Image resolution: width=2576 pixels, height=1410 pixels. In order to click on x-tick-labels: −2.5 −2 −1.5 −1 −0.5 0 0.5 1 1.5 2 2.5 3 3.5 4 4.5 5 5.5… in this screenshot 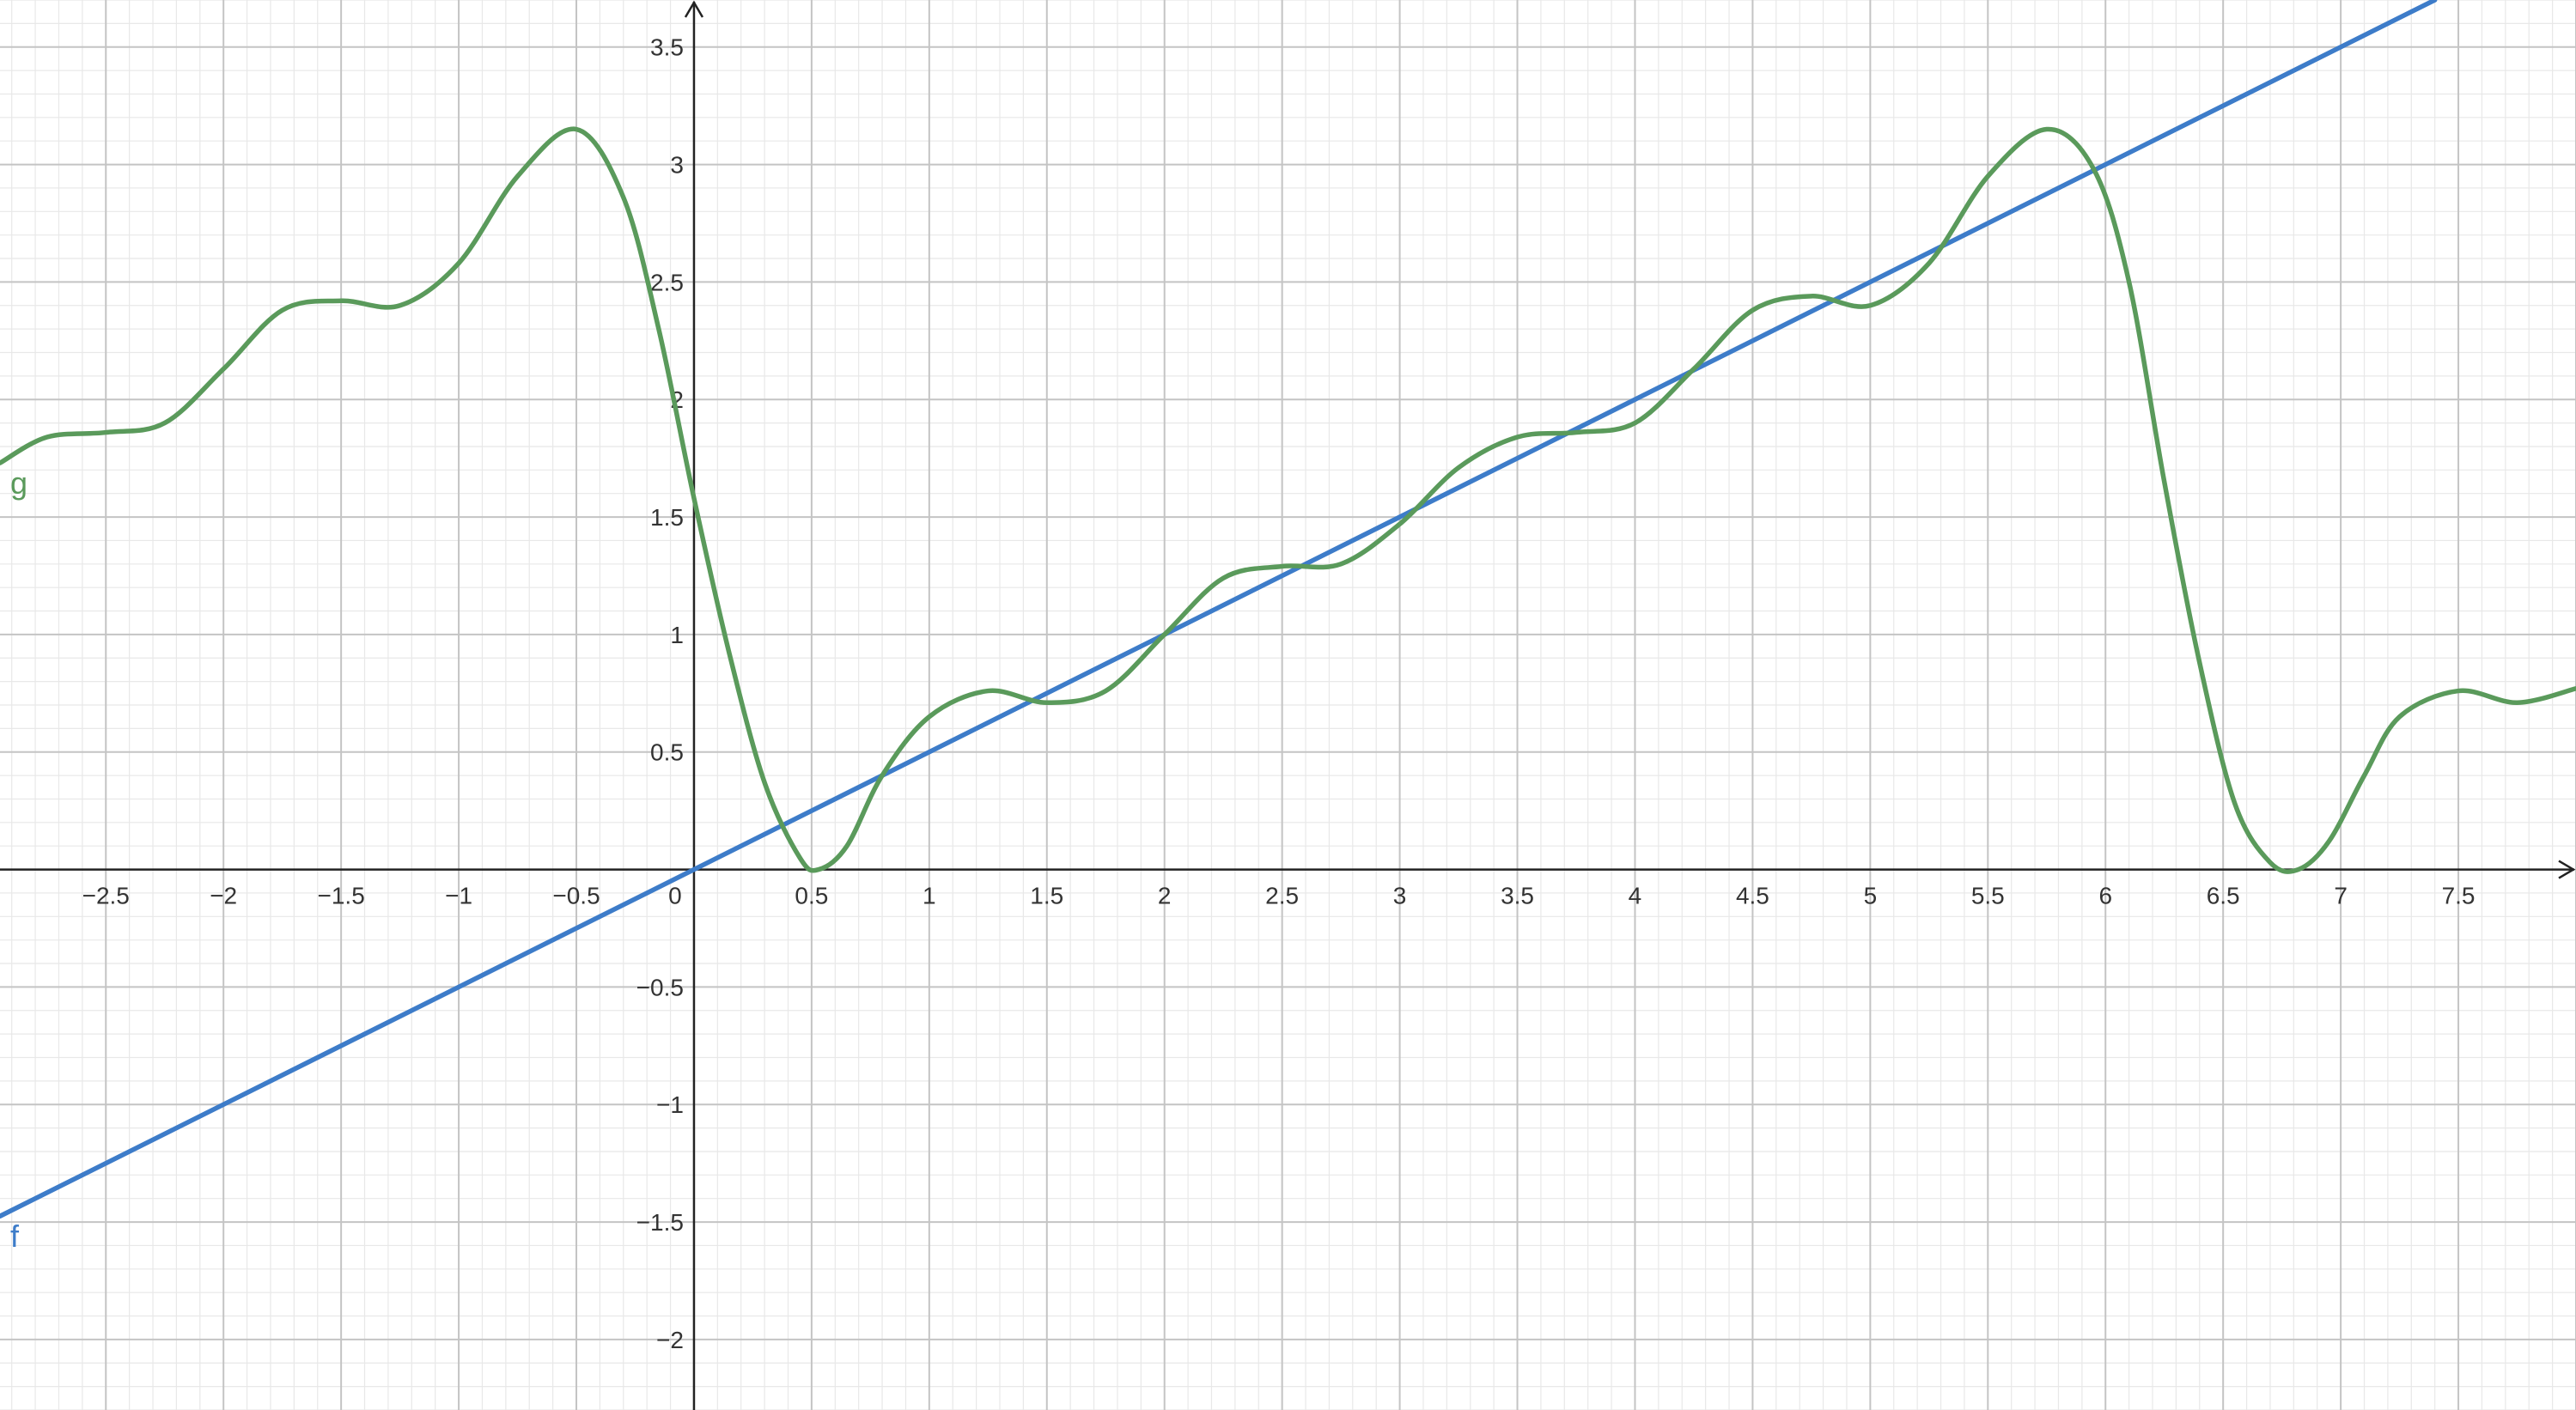, I will do `click(1279, 896)`.